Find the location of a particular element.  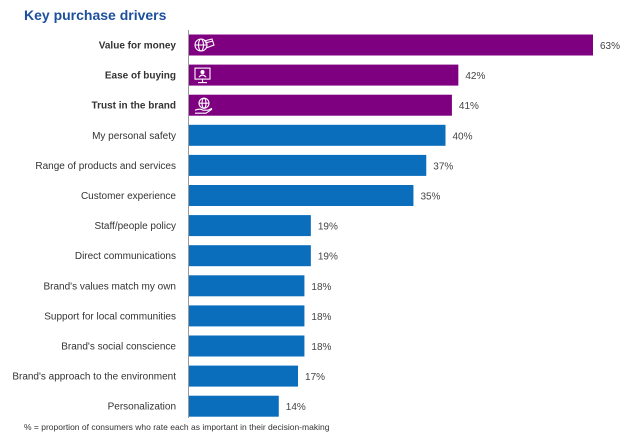

category-label: Brand's values match my own is located at coordinates (109, 286).